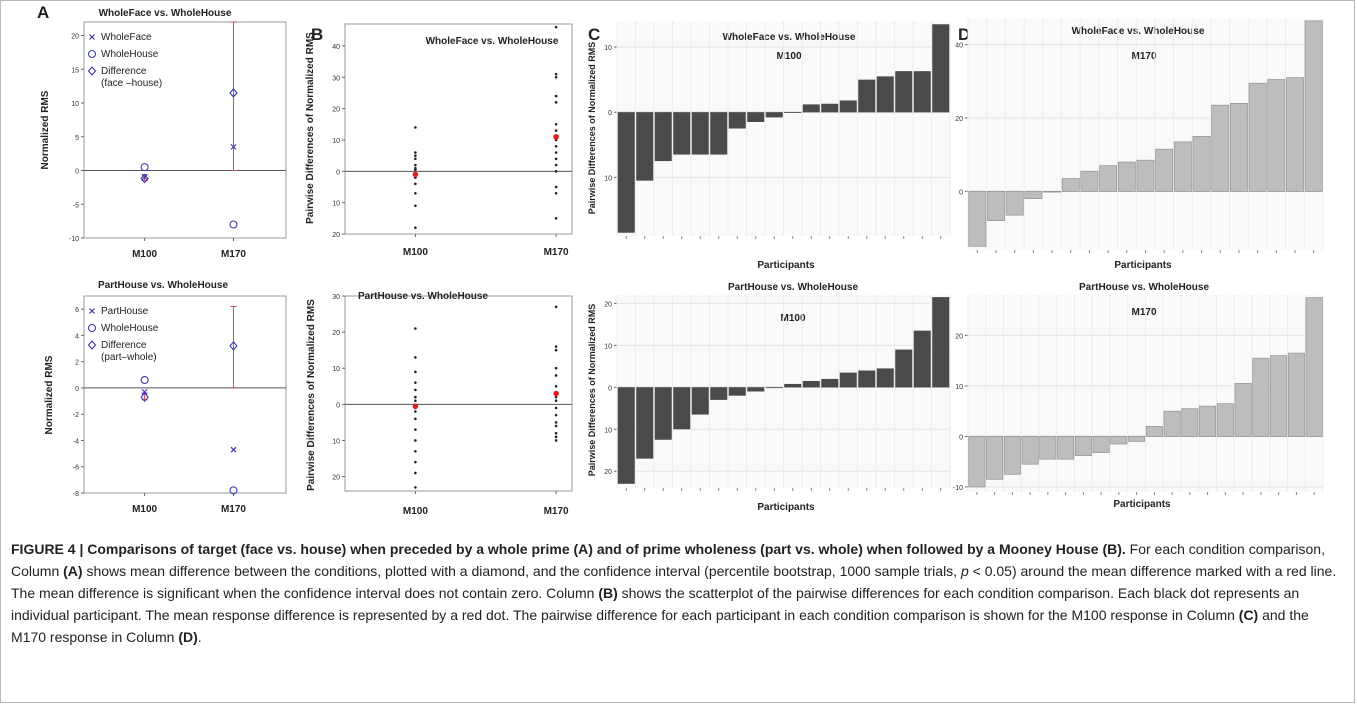  Describe the element at coordinates (608, 48) in the screenshot. I see `panel-c-top-y-tick-label: 10` at that location.